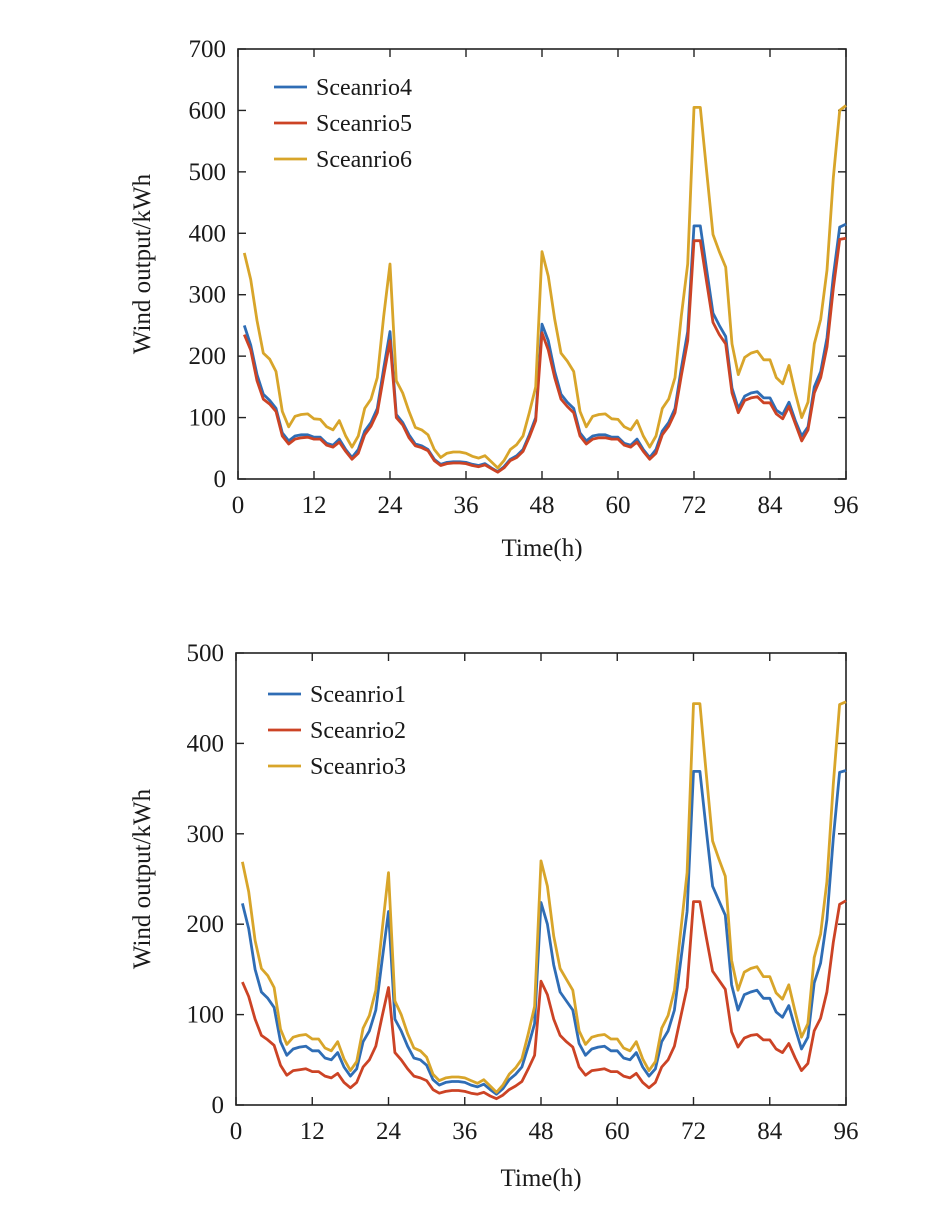 Image resolution: width=937 pixels, height=1210 pixels. What do you see at coordinates (364, 160) in the screenshot?
I see `legend-label: Sceanrio6` at bounding box center [364, 160].